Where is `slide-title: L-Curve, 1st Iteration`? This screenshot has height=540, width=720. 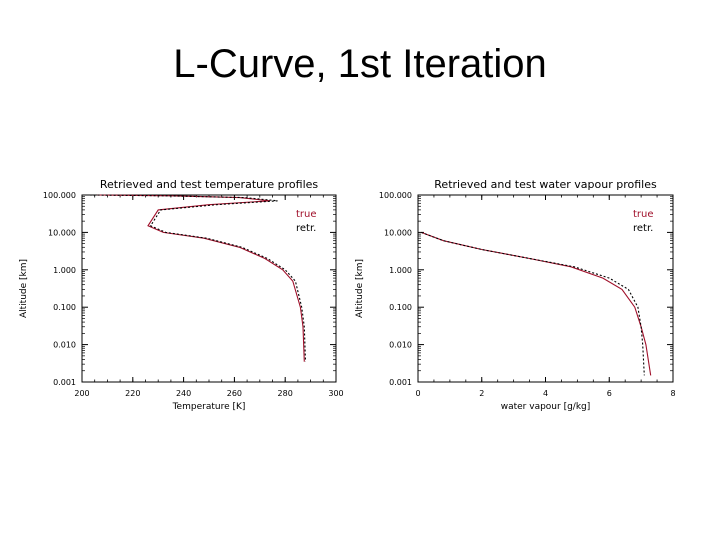 slide-title: L-Curve, 1st Iteration is located at coordinates (360, 64).